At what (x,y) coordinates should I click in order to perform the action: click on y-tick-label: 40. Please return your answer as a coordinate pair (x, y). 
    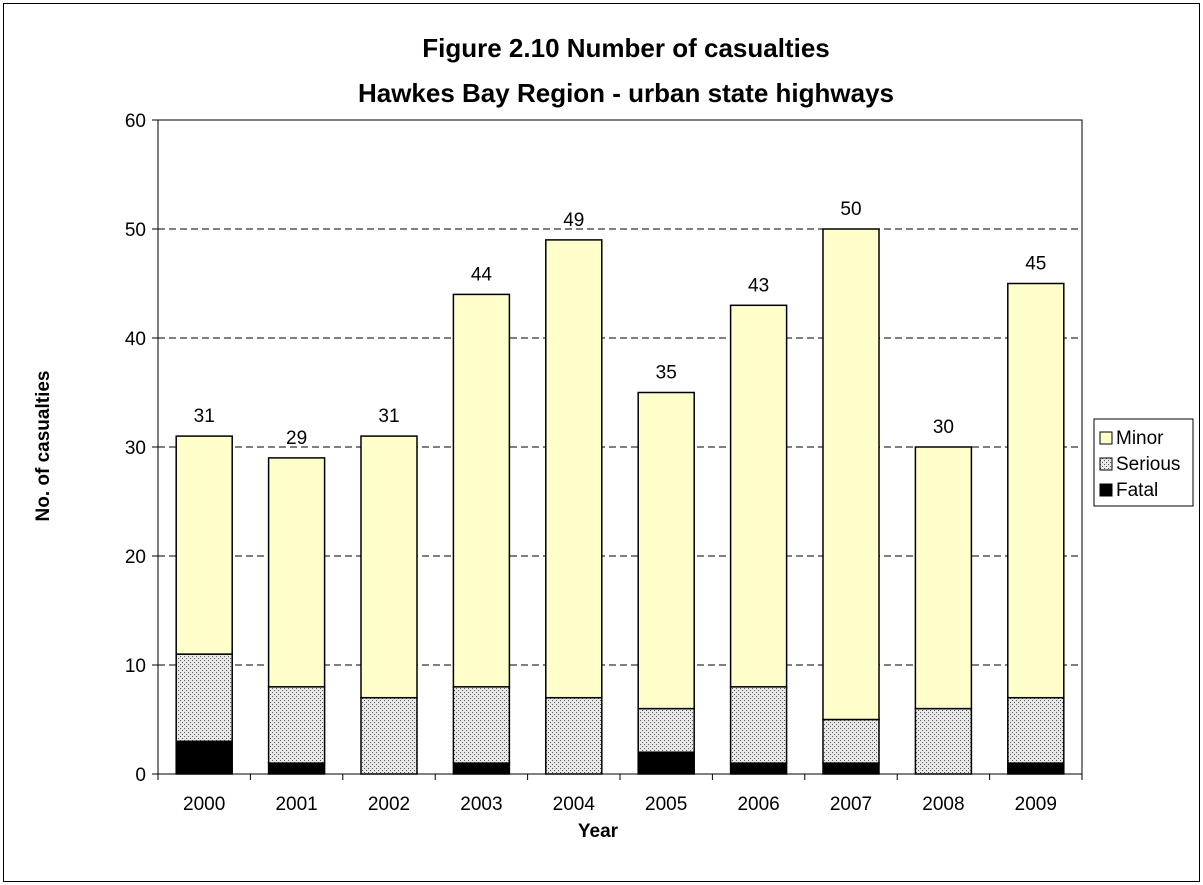
    Looking at the image, I should click on (135, 339).